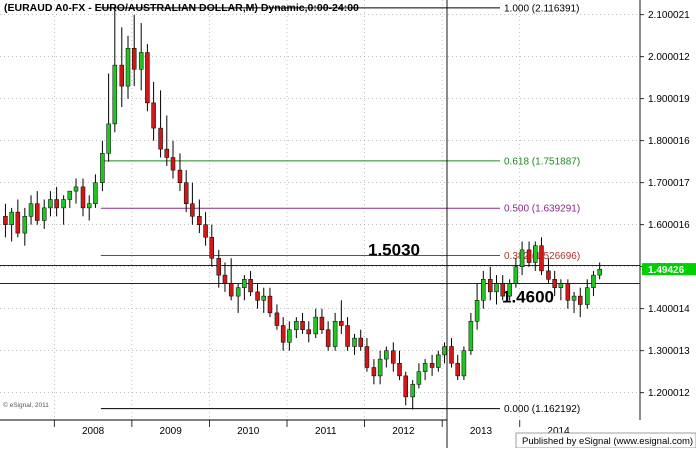 Image resolution: width=696 pixels, height=453 pixels. I want to click on y-tick-label: 1.700017, so click(669, 183).